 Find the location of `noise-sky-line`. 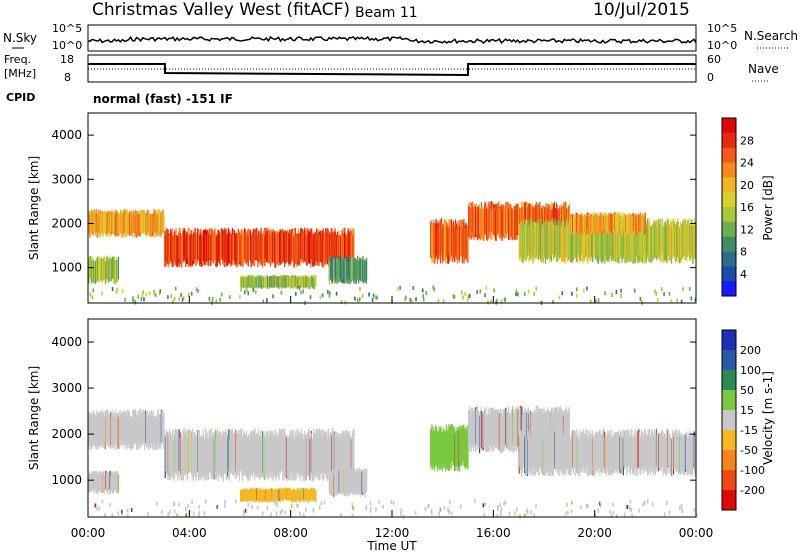

noise-sky-line is located at coordinates (392, 40).